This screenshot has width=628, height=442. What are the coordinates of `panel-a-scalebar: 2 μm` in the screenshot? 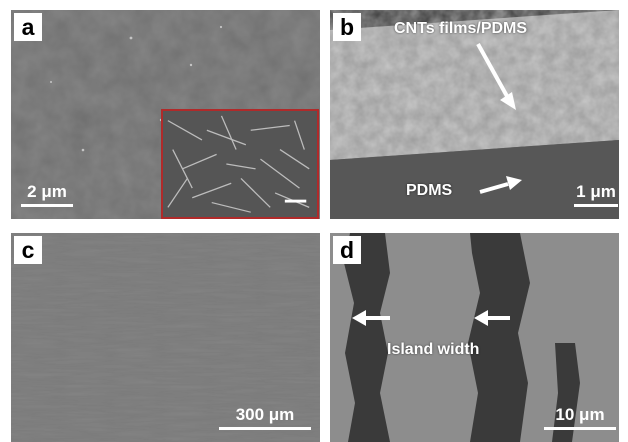 It's located at (47, 194).